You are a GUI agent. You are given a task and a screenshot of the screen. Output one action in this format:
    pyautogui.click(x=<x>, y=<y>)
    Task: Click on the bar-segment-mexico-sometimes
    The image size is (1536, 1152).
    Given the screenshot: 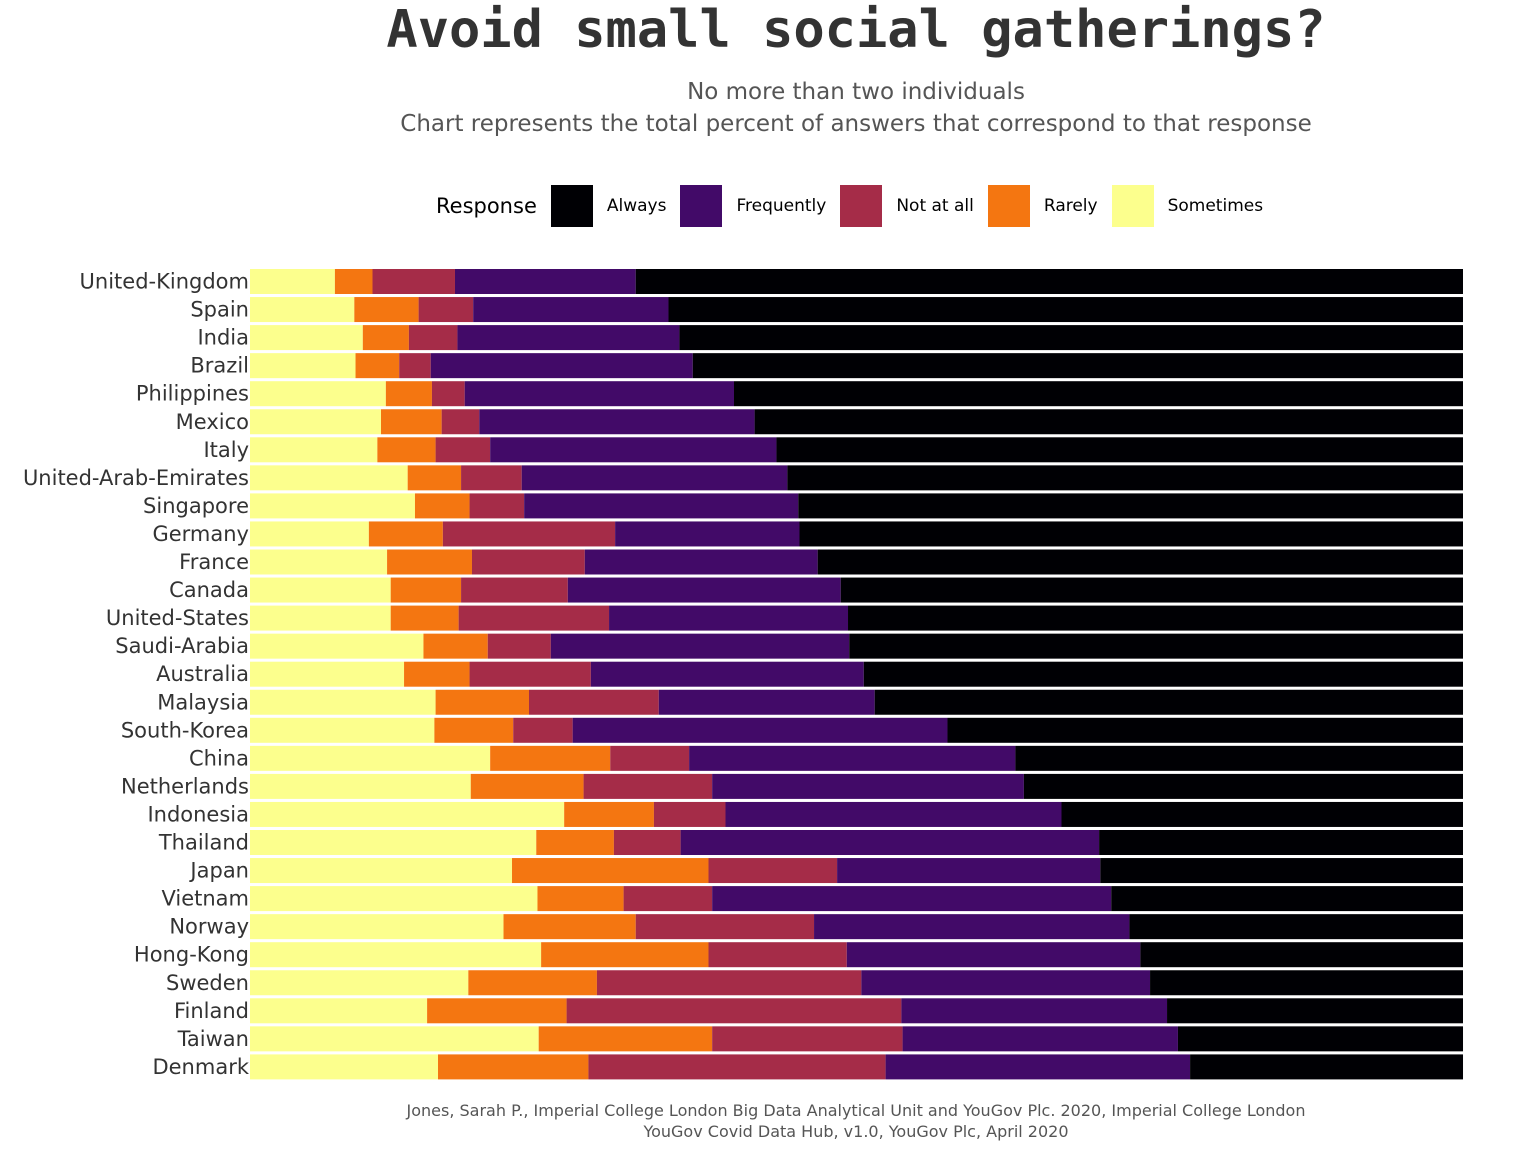 What is the action you would take?
    pyautogui.click(x=315, y=422)
    